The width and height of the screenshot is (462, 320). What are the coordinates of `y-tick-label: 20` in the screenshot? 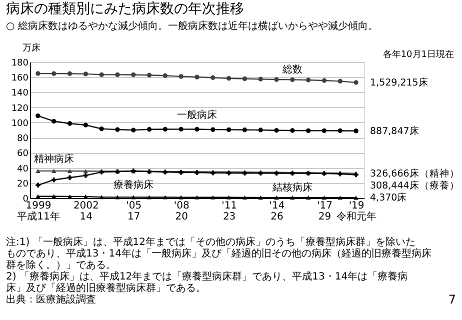 It's located at (23, 184).